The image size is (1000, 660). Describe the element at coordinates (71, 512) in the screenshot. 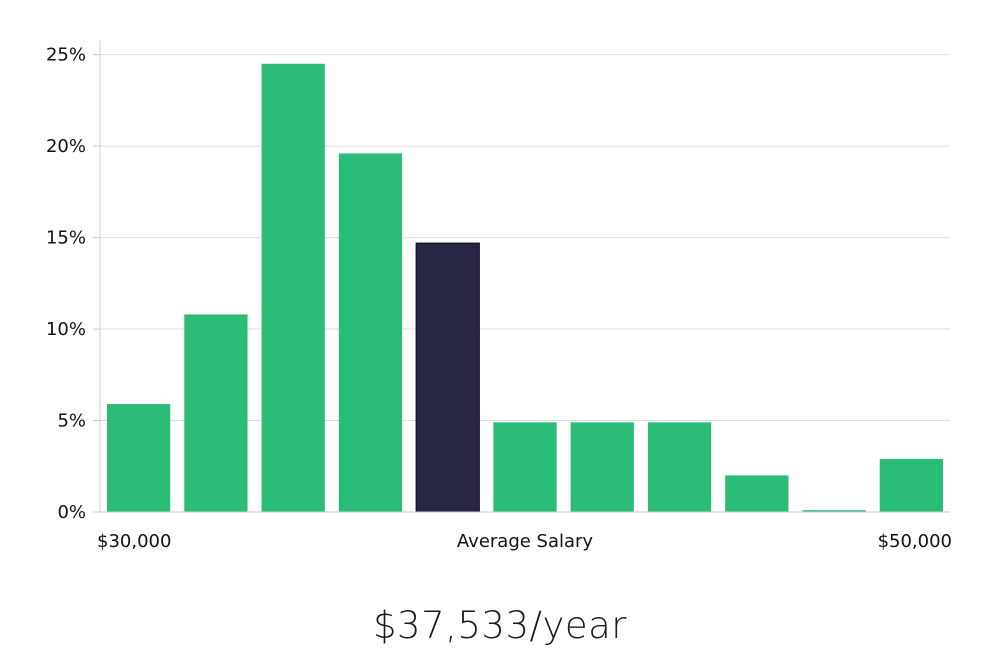

I see `y-tick-label: 0%` at that location.